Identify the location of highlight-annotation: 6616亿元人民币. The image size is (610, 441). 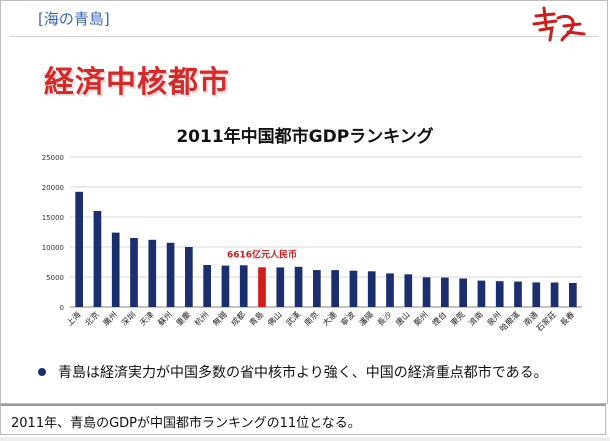
(262, 254).